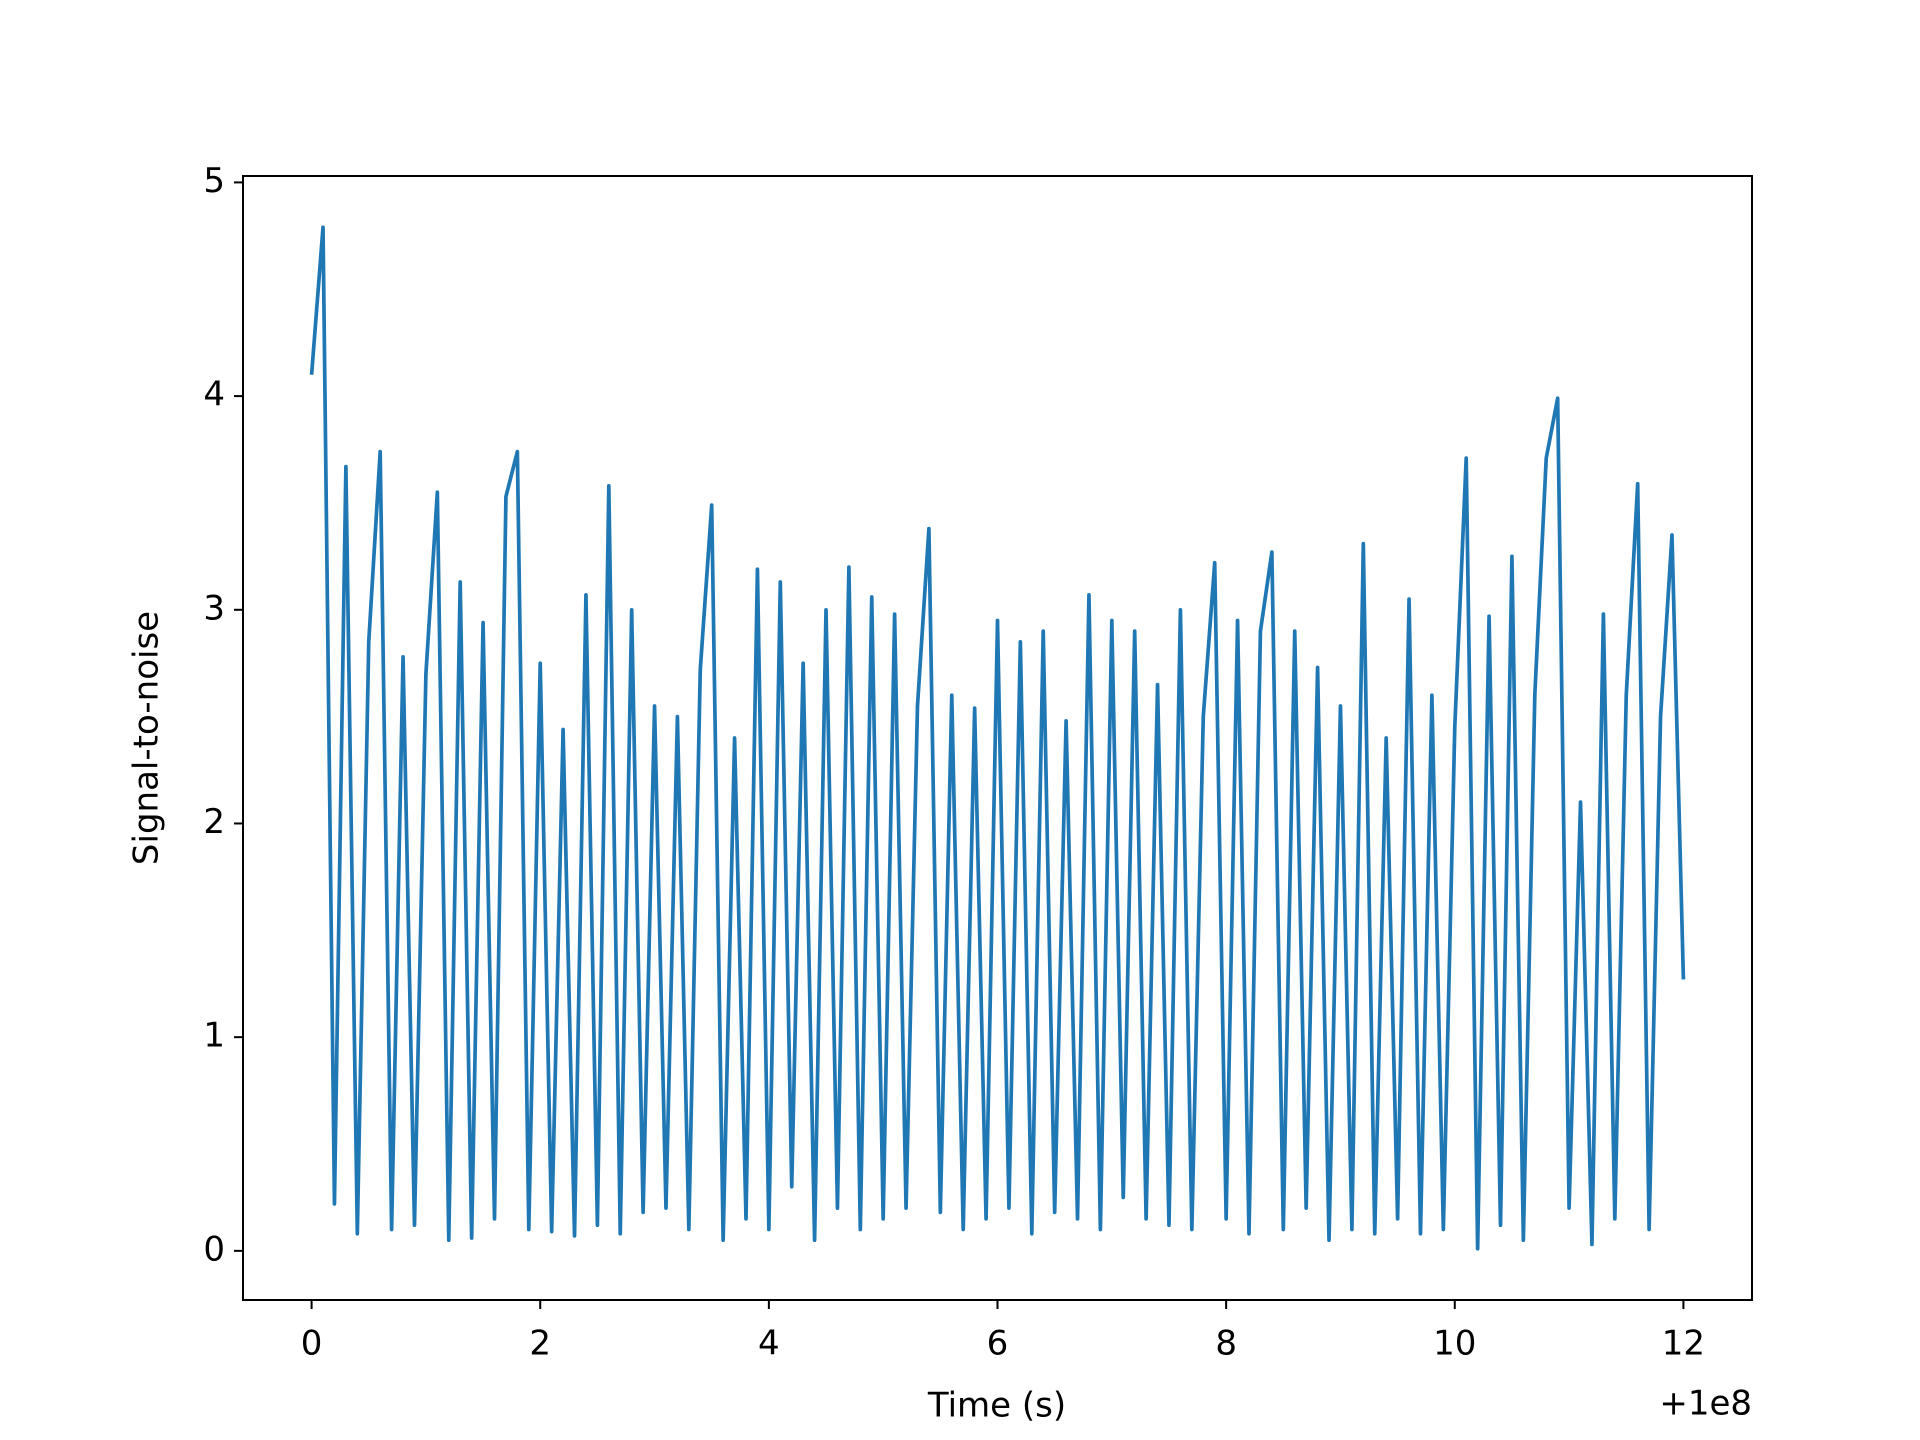 Image resolution: width=1920 pixels, height=1440 pixels. I want to click on y-tick-label: 1, so click(214, 1036).